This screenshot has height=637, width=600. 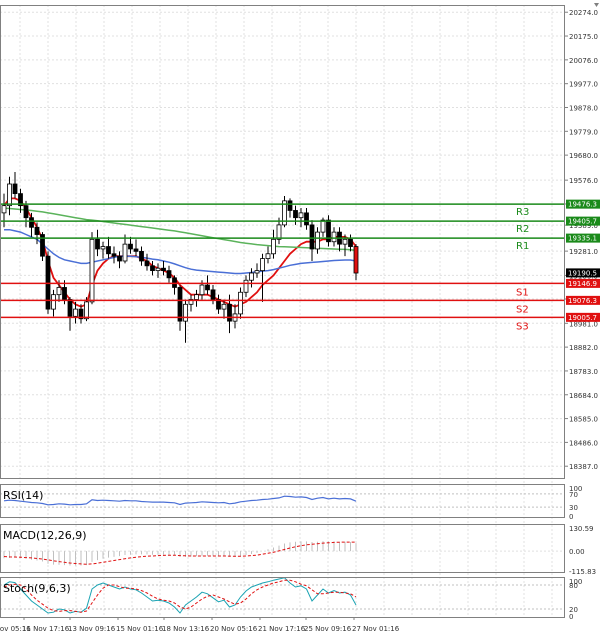 I want to click on indicator-tick-label: 100, so click(x=575, y=489).